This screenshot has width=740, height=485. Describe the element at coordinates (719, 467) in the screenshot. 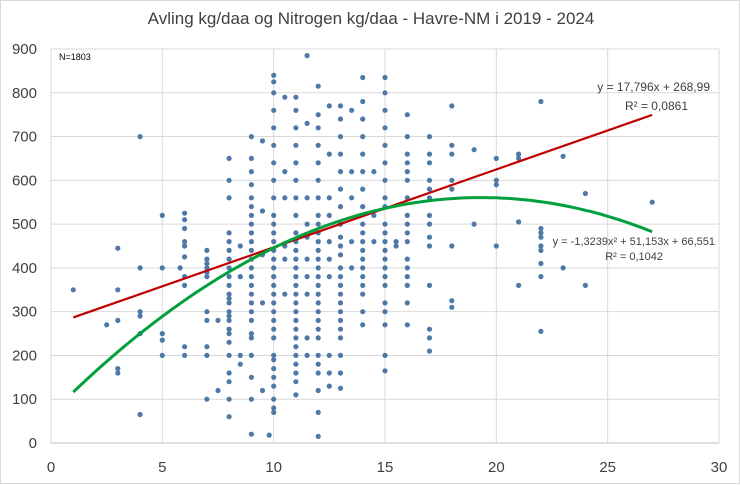

I see `x-tick-label: 30` at that location.